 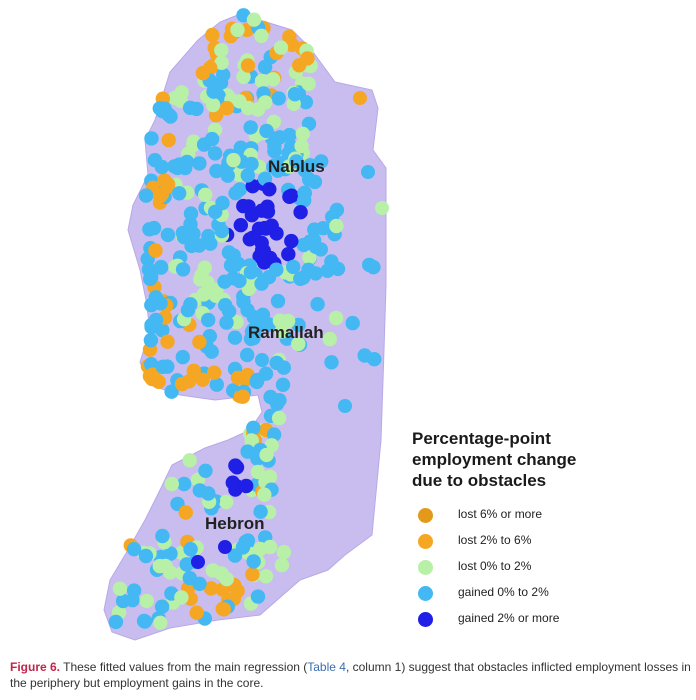 I want to click on legend-item-gained-2-or-more: gained 2% or more, so click(x=552, y=620).